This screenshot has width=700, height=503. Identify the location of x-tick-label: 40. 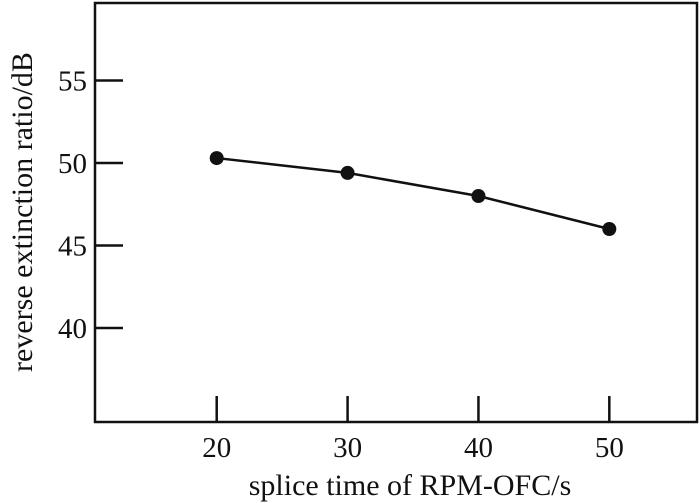
(478, 448).